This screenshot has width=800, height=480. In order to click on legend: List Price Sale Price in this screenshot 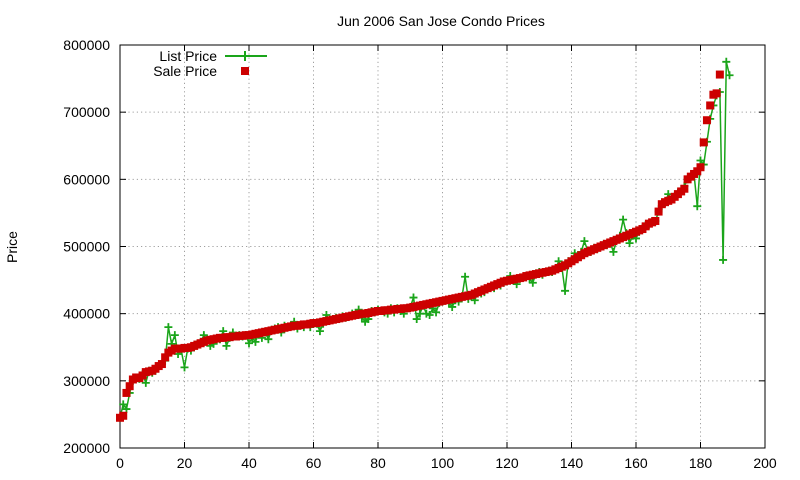, I will do `click(210, 63)`.